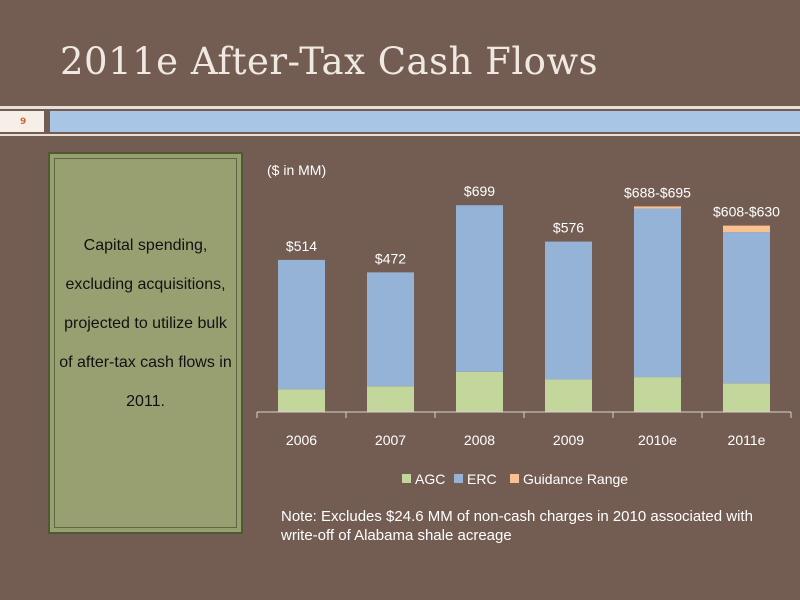 This screenshot has width=800, height=600. I want to click on bar-erc-2008, so click(479, 288).